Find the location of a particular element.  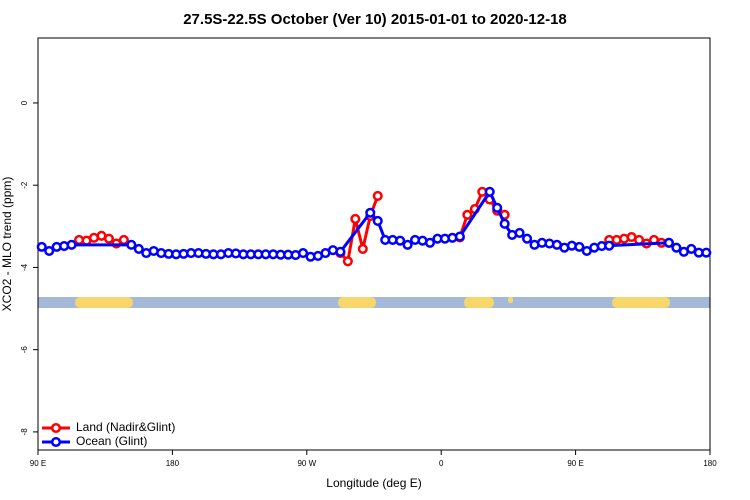

land-ocean-mask is located at coordinates (374, 302).